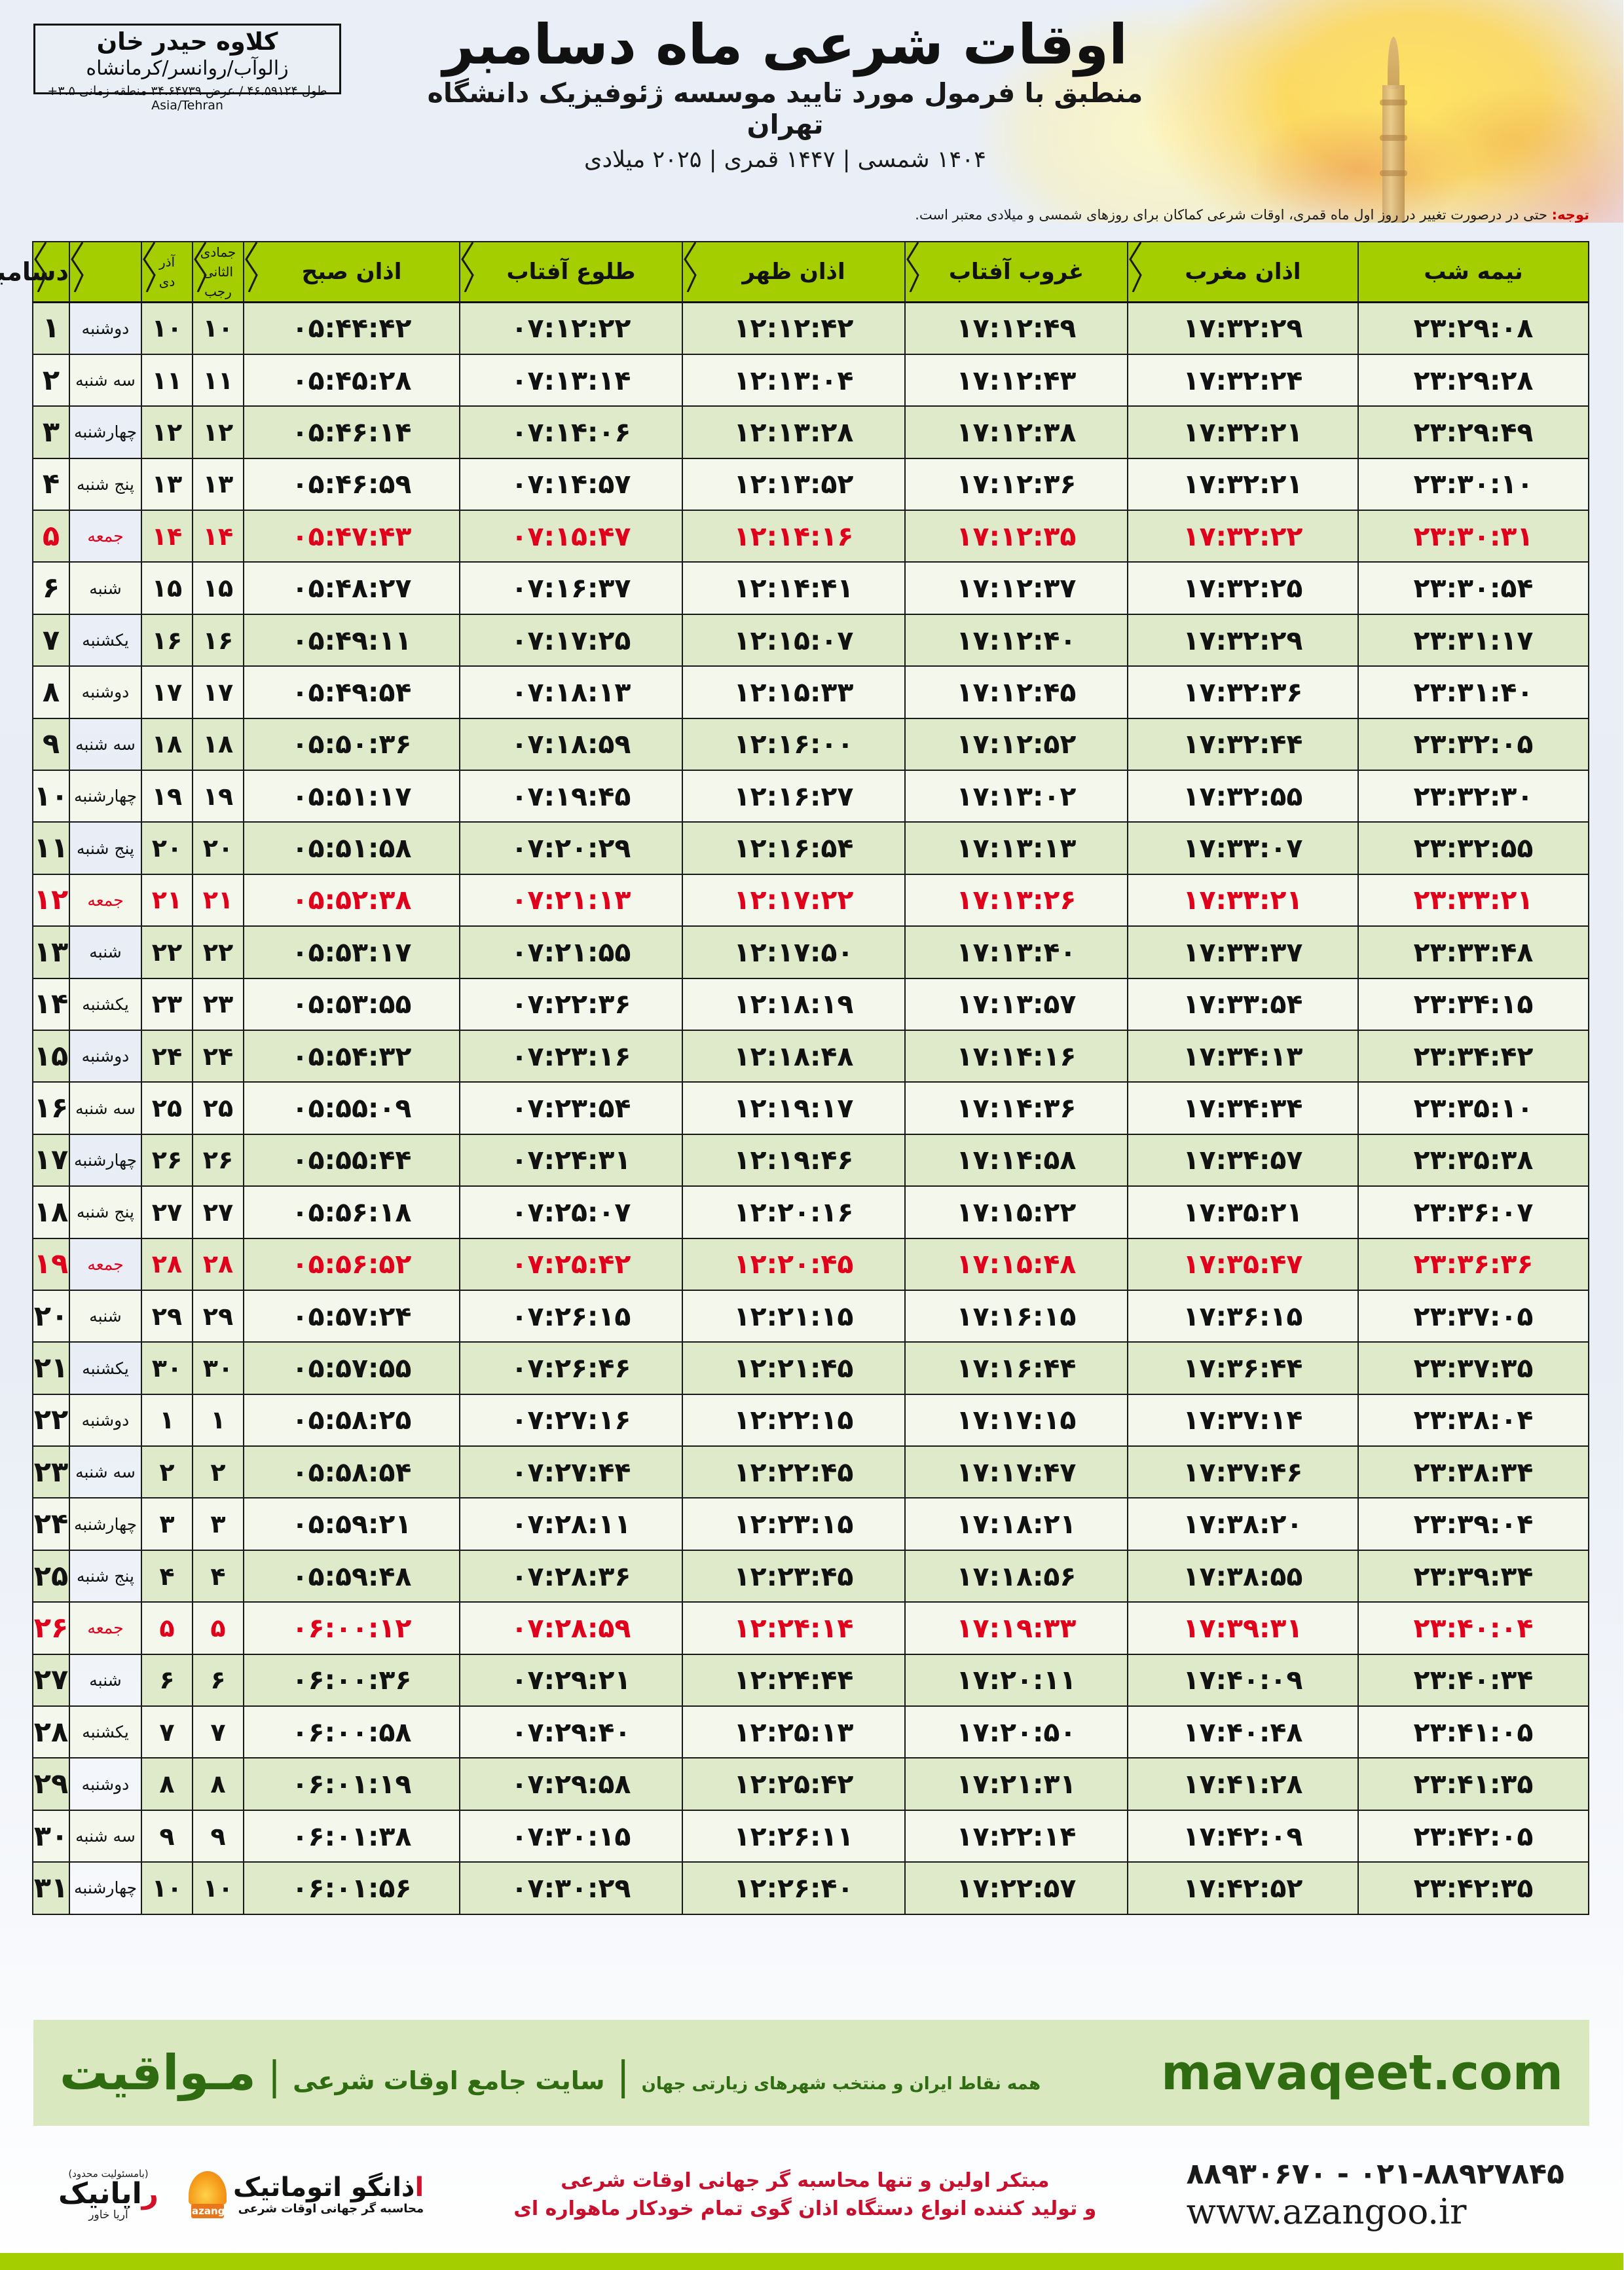 Image resolution: width=1624 pixels, height=2270 pixels. What do you see at coordinates (572, 380) in the screenshot?
I see `cell-sunrise: ۰۷:۱۳:۱۴` at bounding box center [572, 380].